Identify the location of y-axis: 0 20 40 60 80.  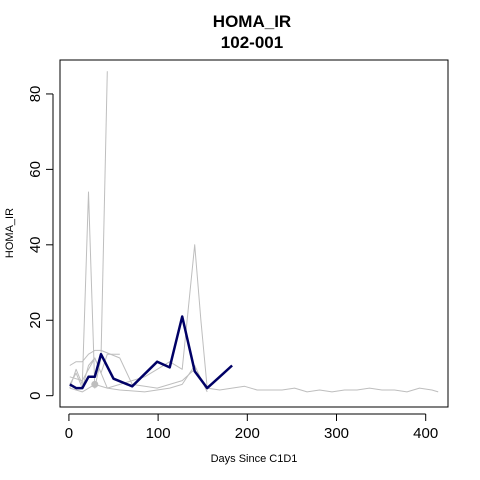
(40, 243).